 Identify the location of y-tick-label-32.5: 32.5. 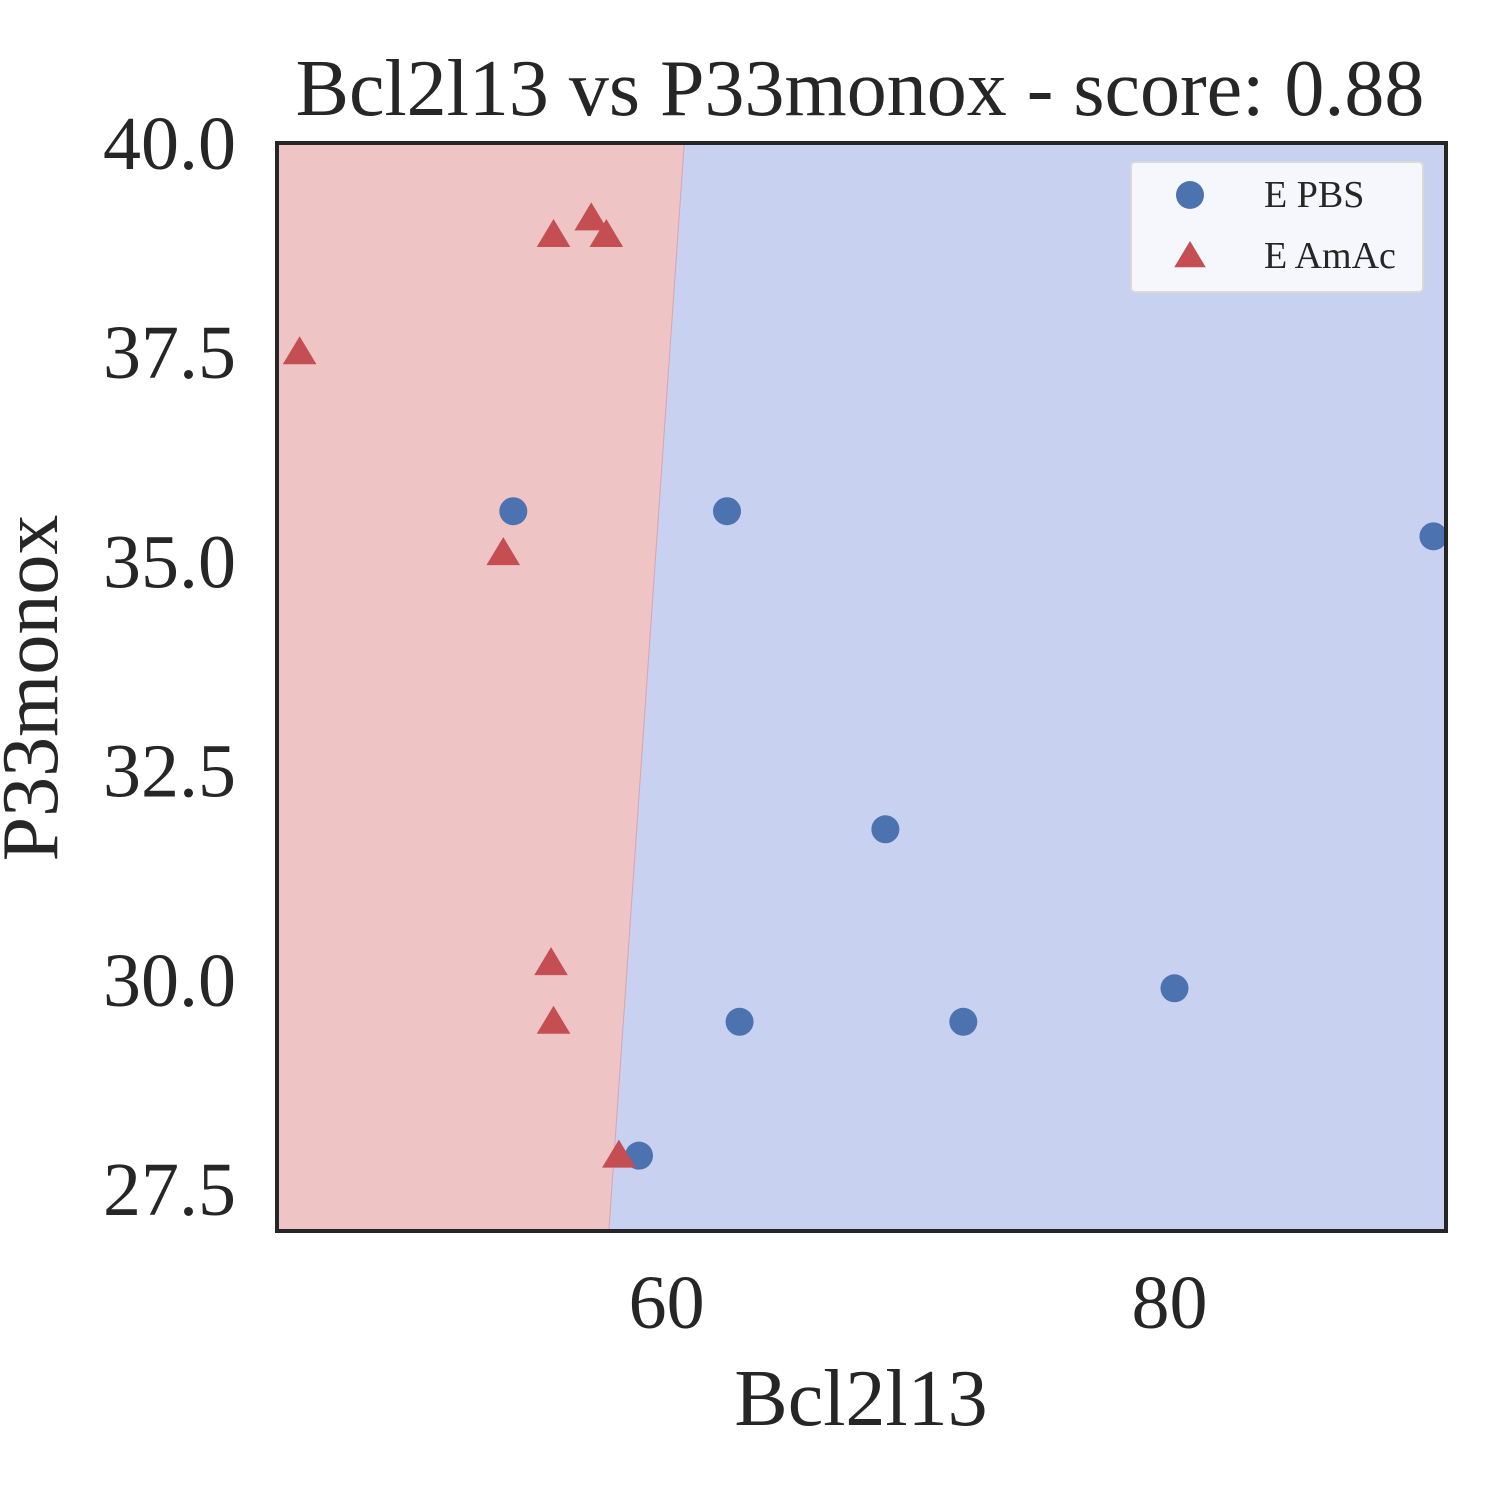
(169, 772).